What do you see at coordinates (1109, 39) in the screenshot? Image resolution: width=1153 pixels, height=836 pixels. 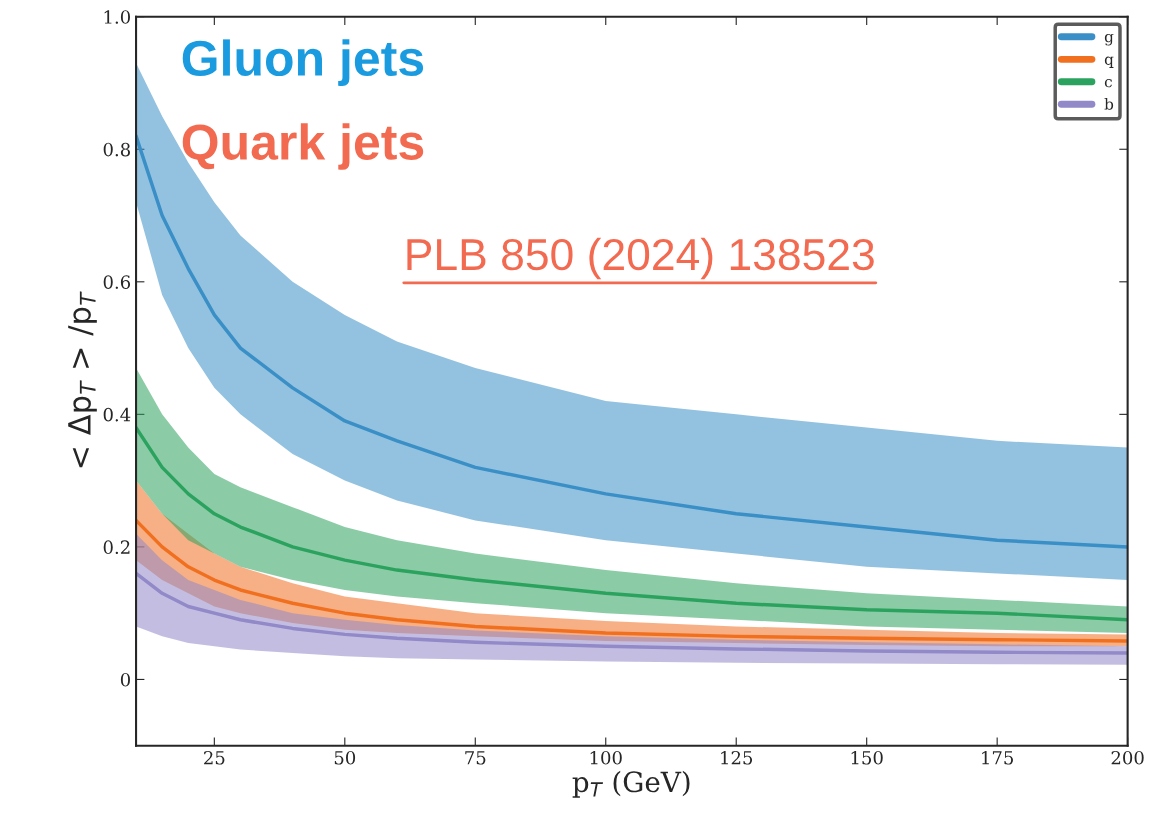 I see `legend-label: g` at bounding box center [1109, 39].